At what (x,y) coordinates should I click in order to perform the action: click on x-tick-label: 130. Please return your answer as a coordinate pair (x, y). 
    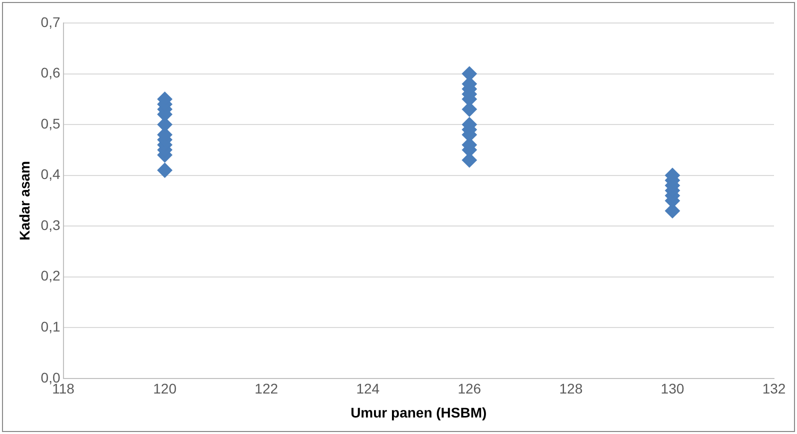
    Looking at the image, I should click on (672, 388).